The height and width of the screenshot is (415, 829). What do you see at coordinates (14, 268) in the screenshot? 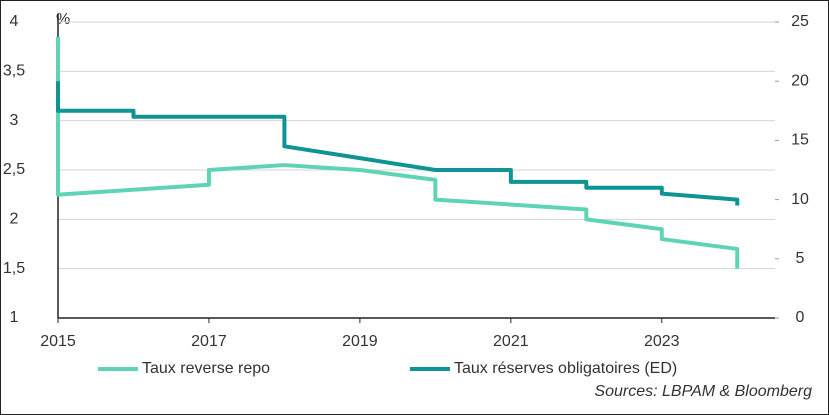
I see `y-tick-label: 1,5` at bounding box center [14, 268].